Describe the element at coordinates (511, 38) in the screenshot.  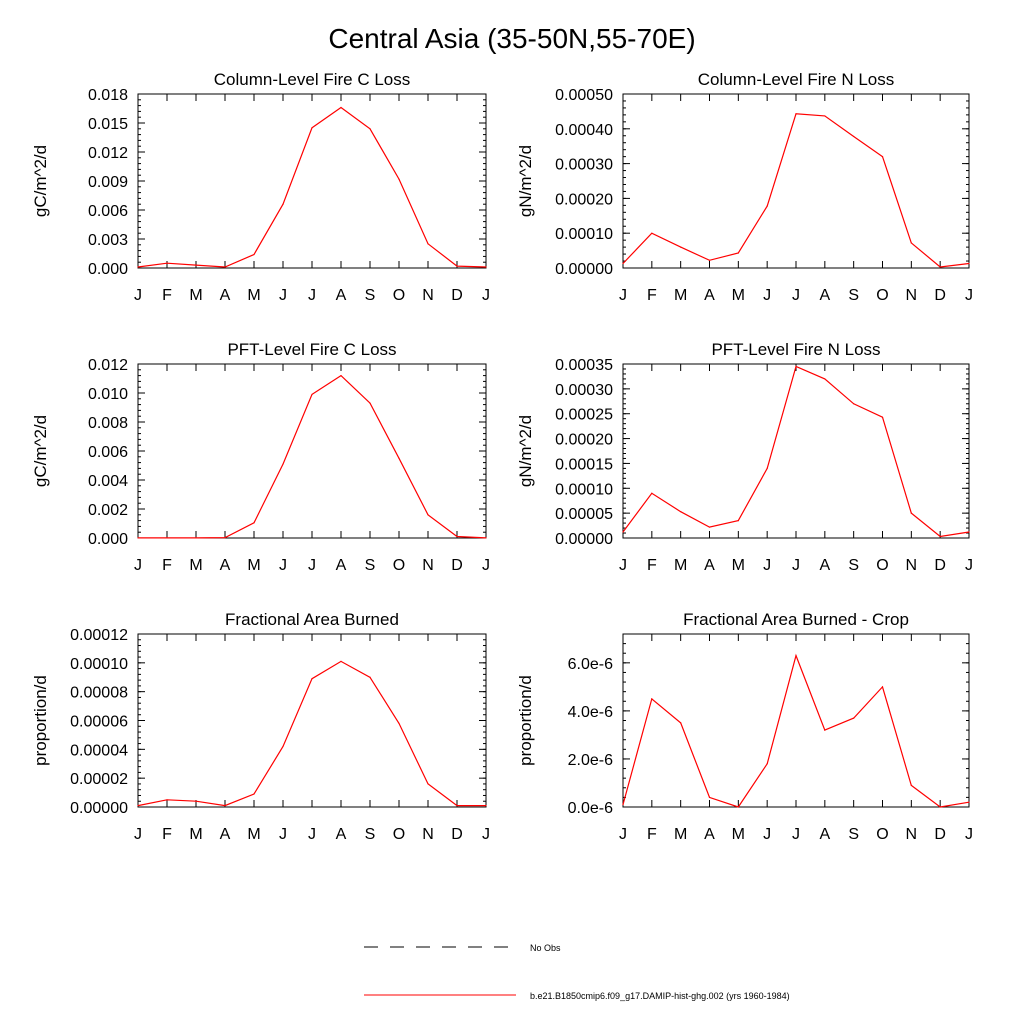
I see `figure-title: Central Asia (35-50N,55-70E)` at that location.